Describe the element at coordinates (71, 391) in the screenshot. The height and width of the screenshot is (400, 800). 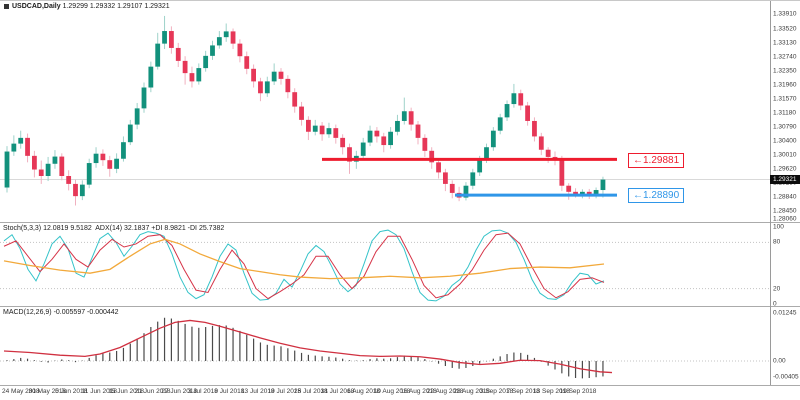
I see `time-axis-label: 5 Jun 2018` at that location.